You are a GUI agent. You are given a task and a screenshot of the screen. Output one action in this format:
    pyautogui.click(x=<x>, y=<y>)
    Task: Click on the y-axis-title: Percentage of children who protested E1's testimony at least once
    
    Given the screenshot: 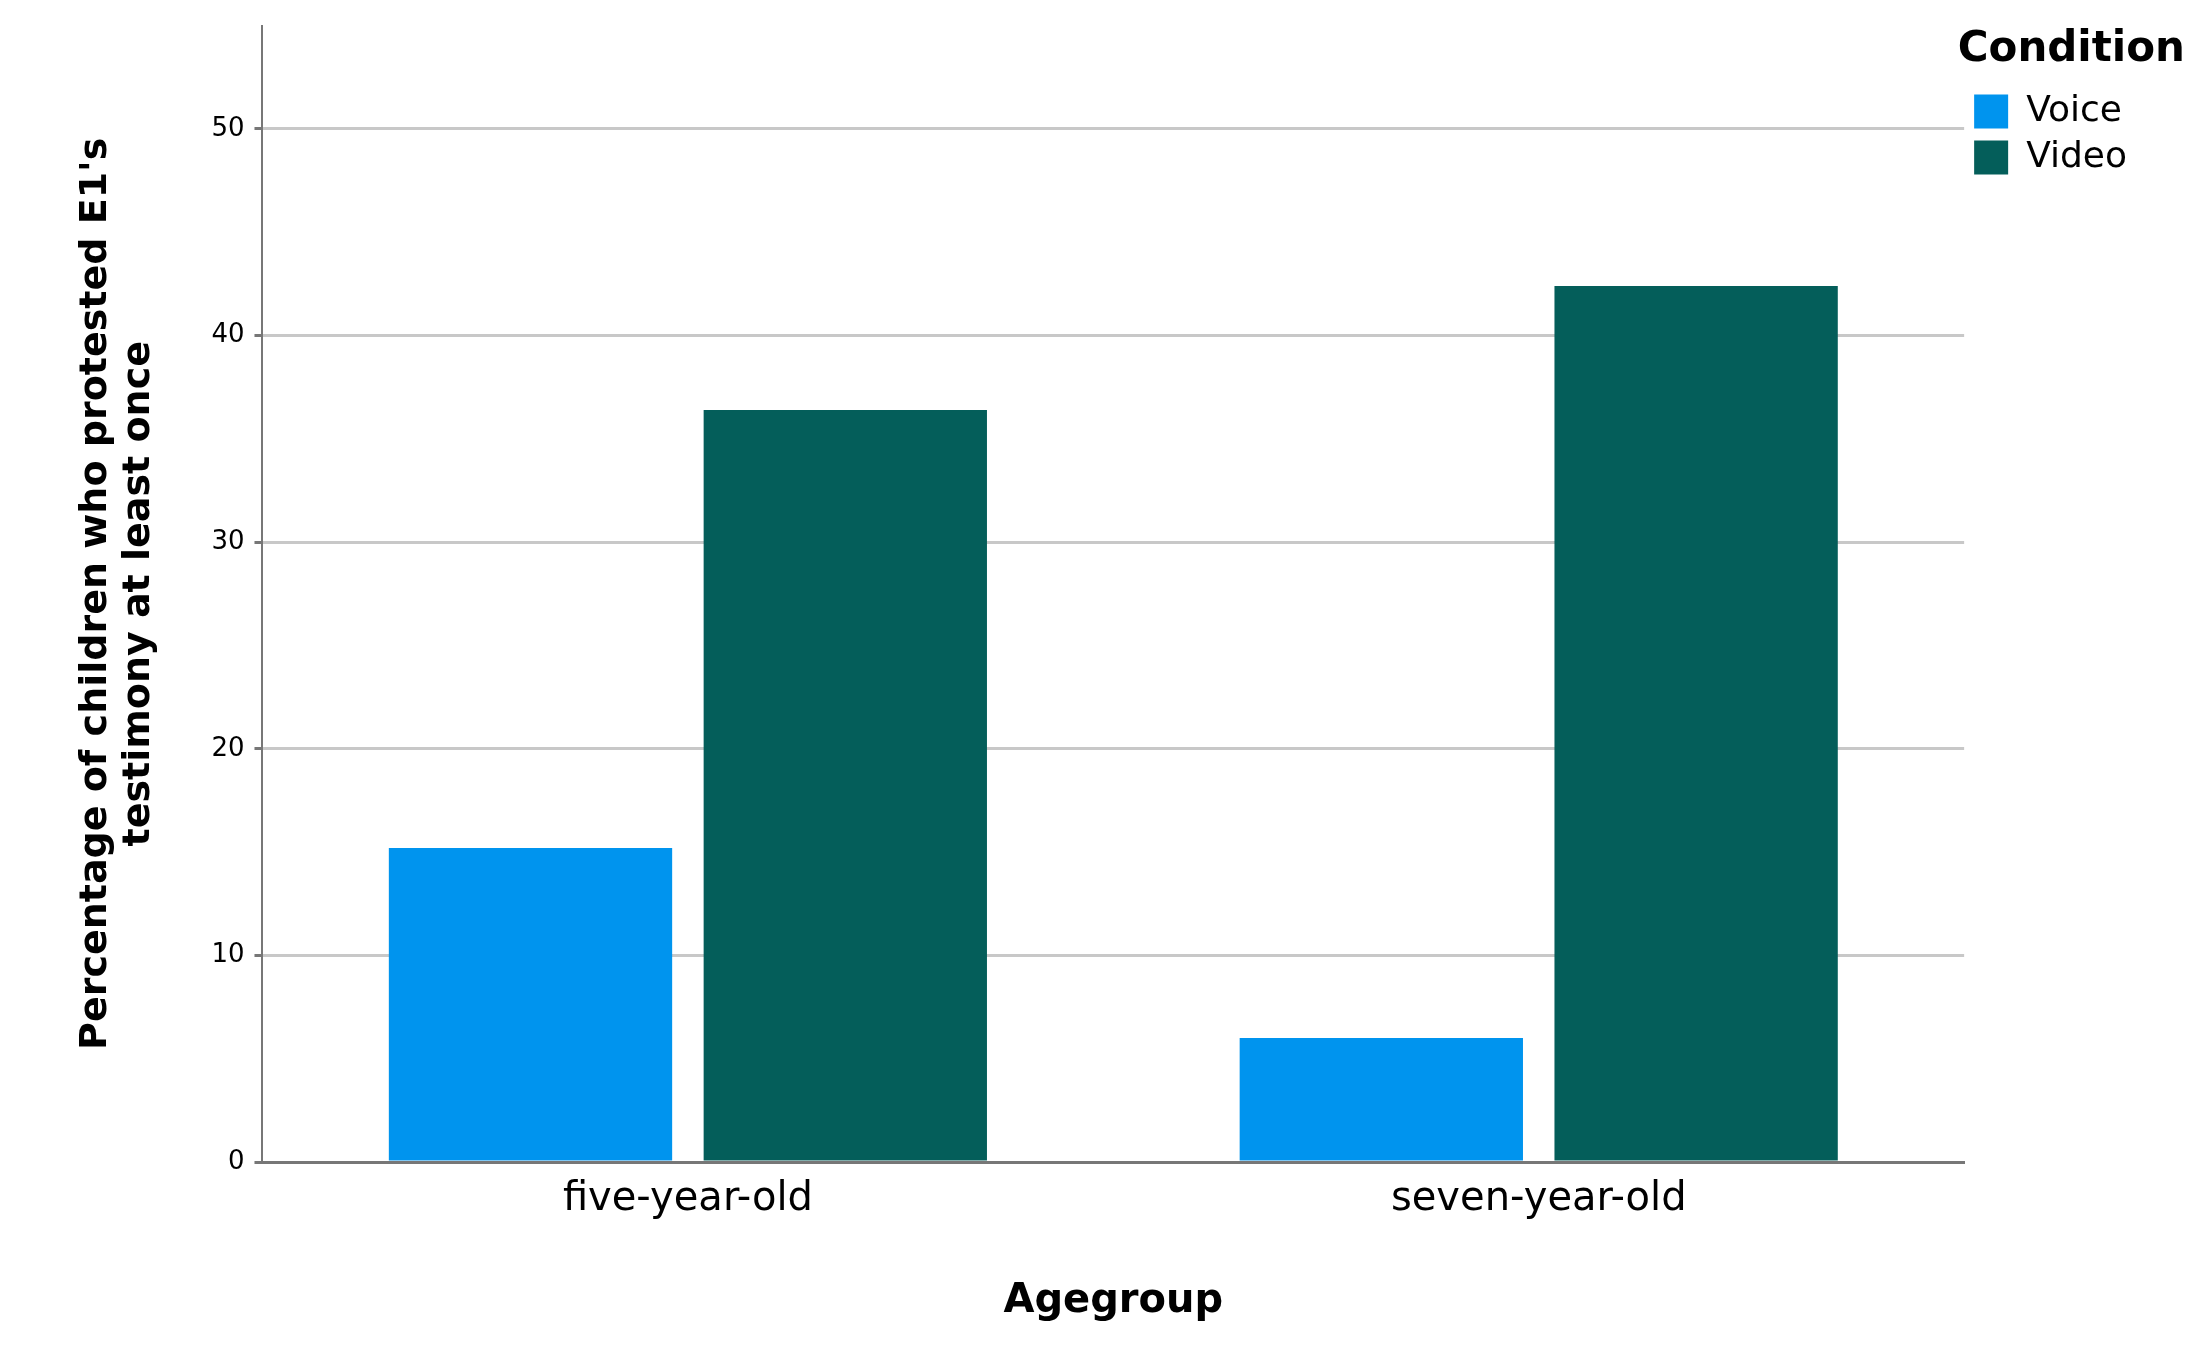 What is the action you would take?
    pyautogui.click(x=114, y=593)
    